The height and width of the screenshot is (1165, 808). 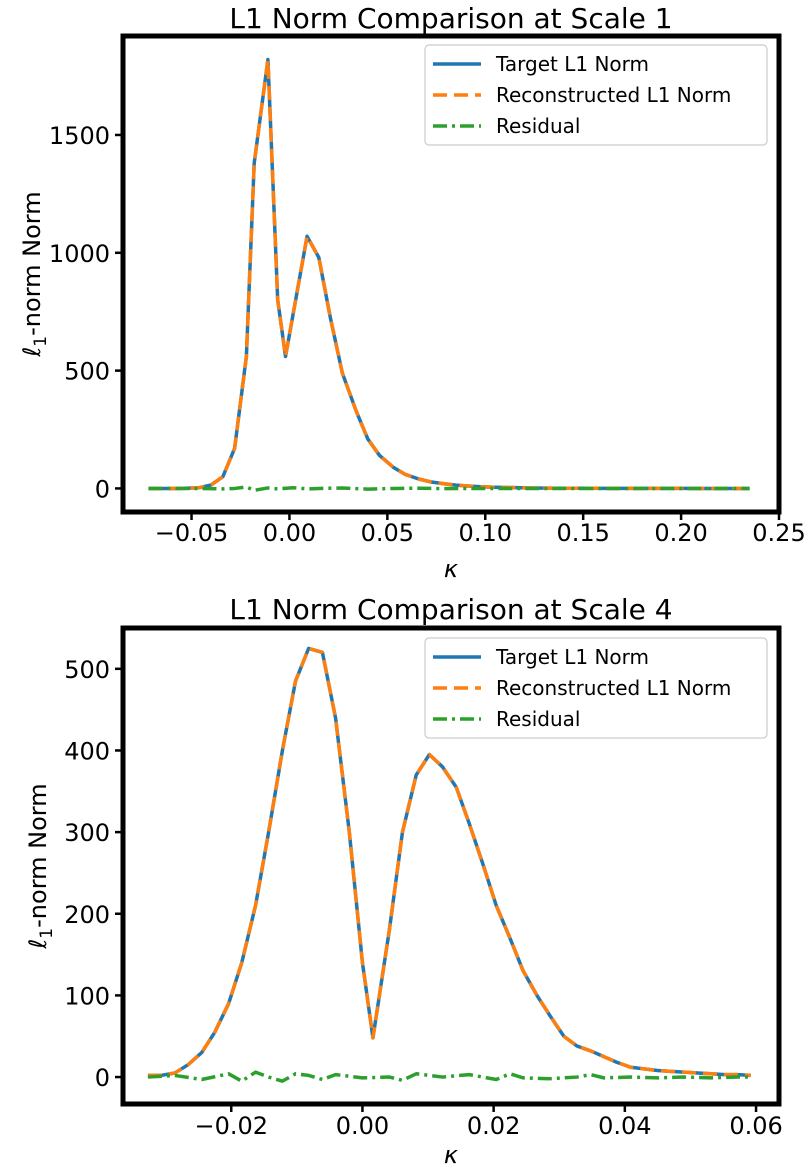 I want to click on x-tick-label: −0.05, so click(x=192, y=533).